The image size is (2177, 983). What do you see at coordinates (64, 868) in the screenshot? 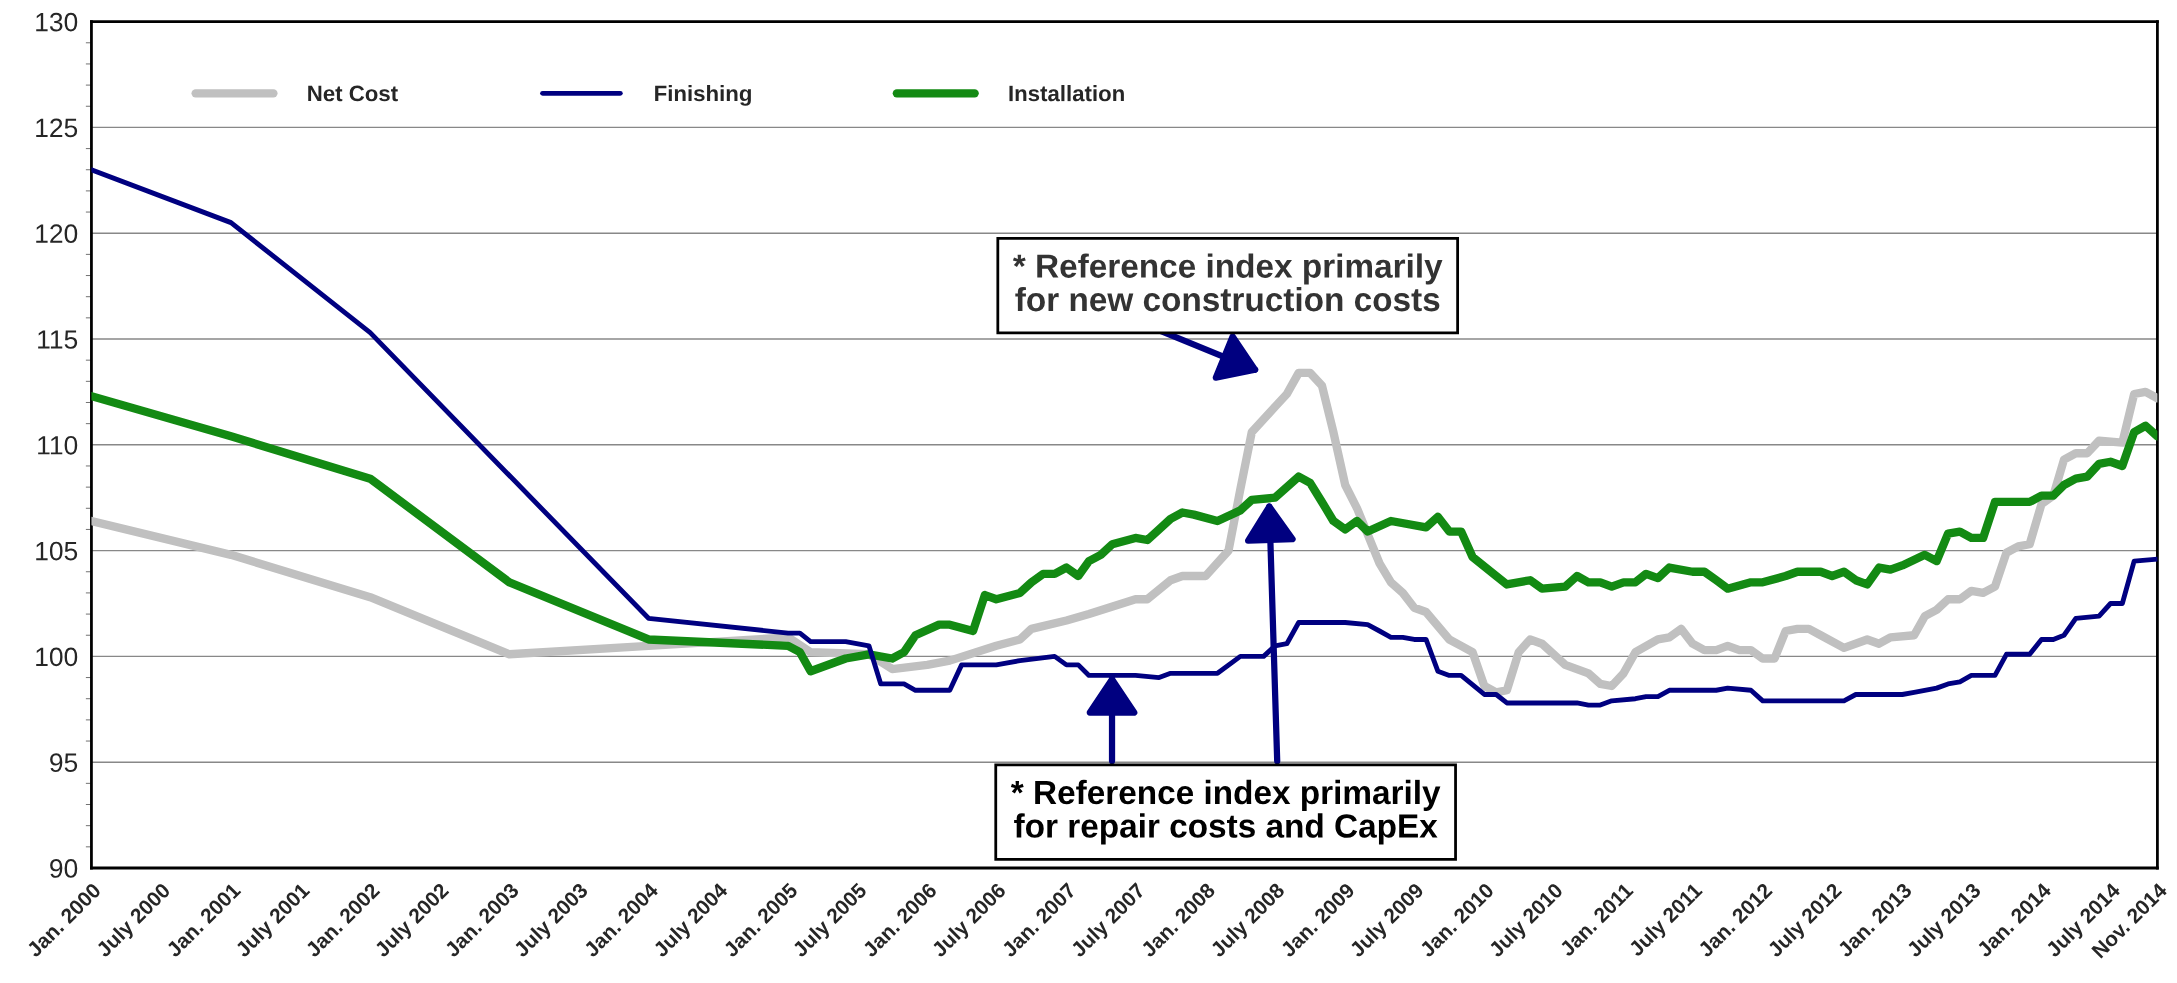
I see `y-tick-label: 90` at bounding box center [64, 868].